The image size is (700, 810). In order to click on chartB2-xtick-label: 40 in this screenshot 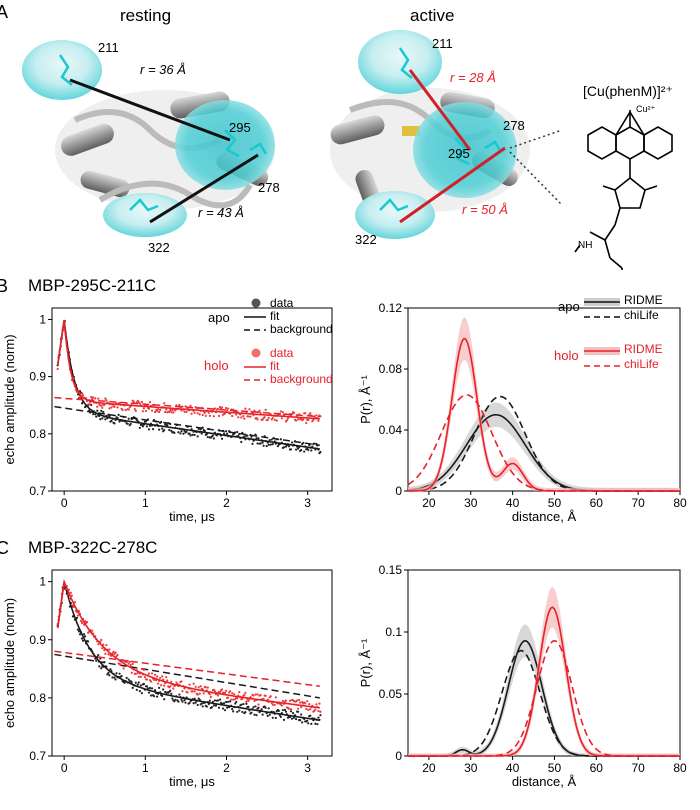, I will do `click(513, 503)`.